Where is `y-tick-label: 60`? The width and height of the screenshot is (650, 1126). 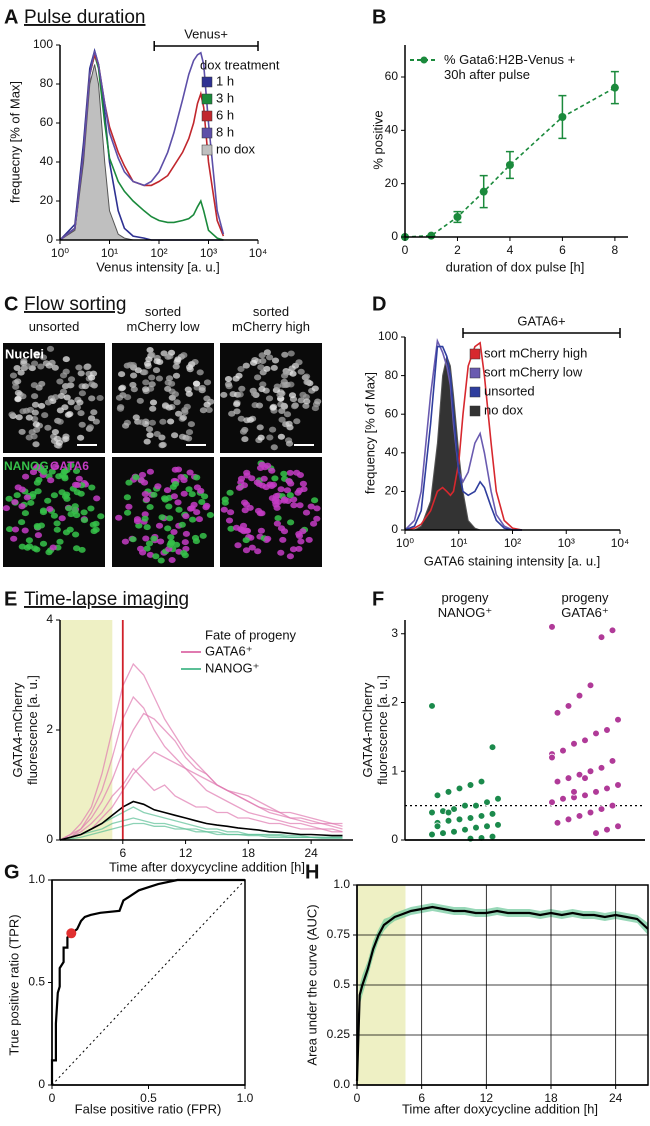 y-tick-label: 60 is located at coordinates (47, 122).